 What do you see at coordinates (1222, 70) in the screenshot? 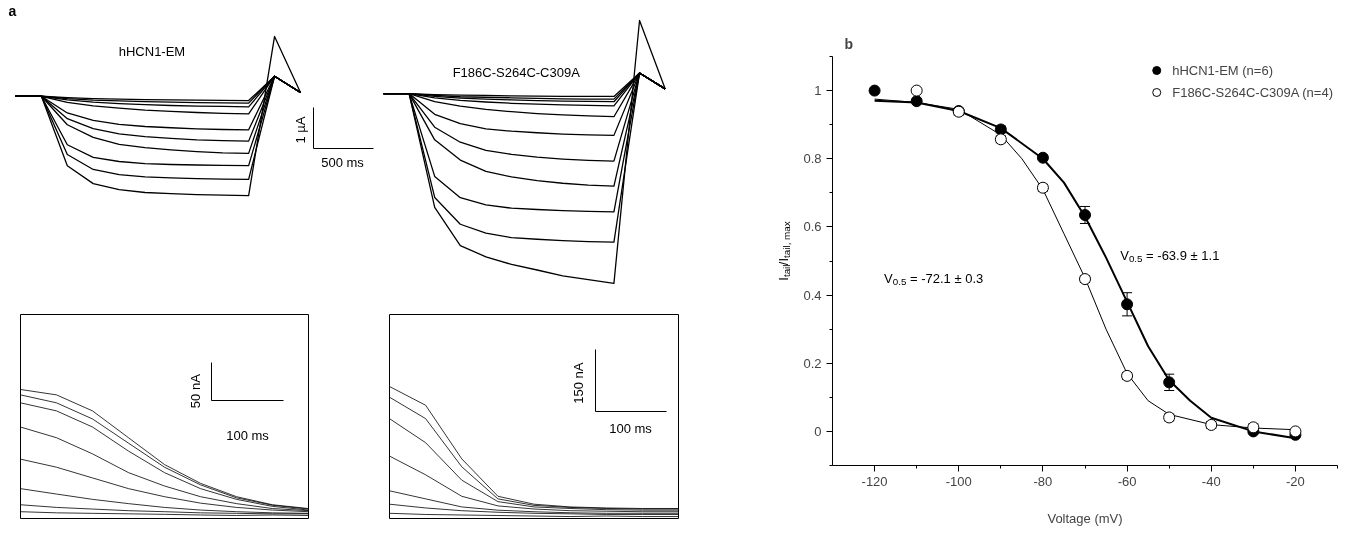
I see `legend-label: hHCN1-EM (n=6)` at bounding box center [1222, 70].